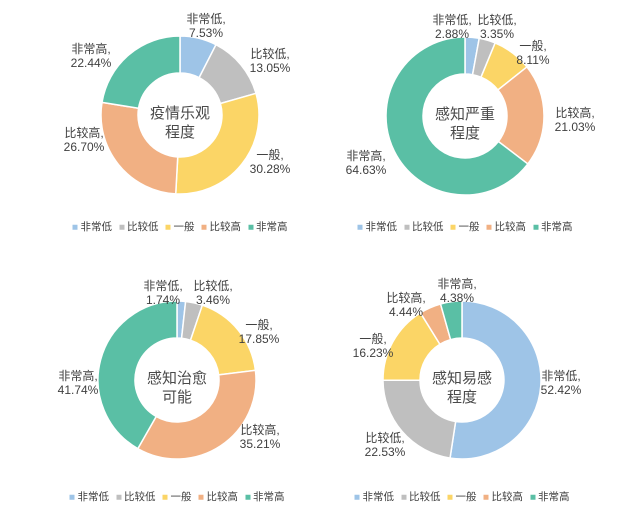 This screenshot has height=525, width=620. I want to click on slice-label-比较低: 比较低, 22.53%, so click(385, 444).